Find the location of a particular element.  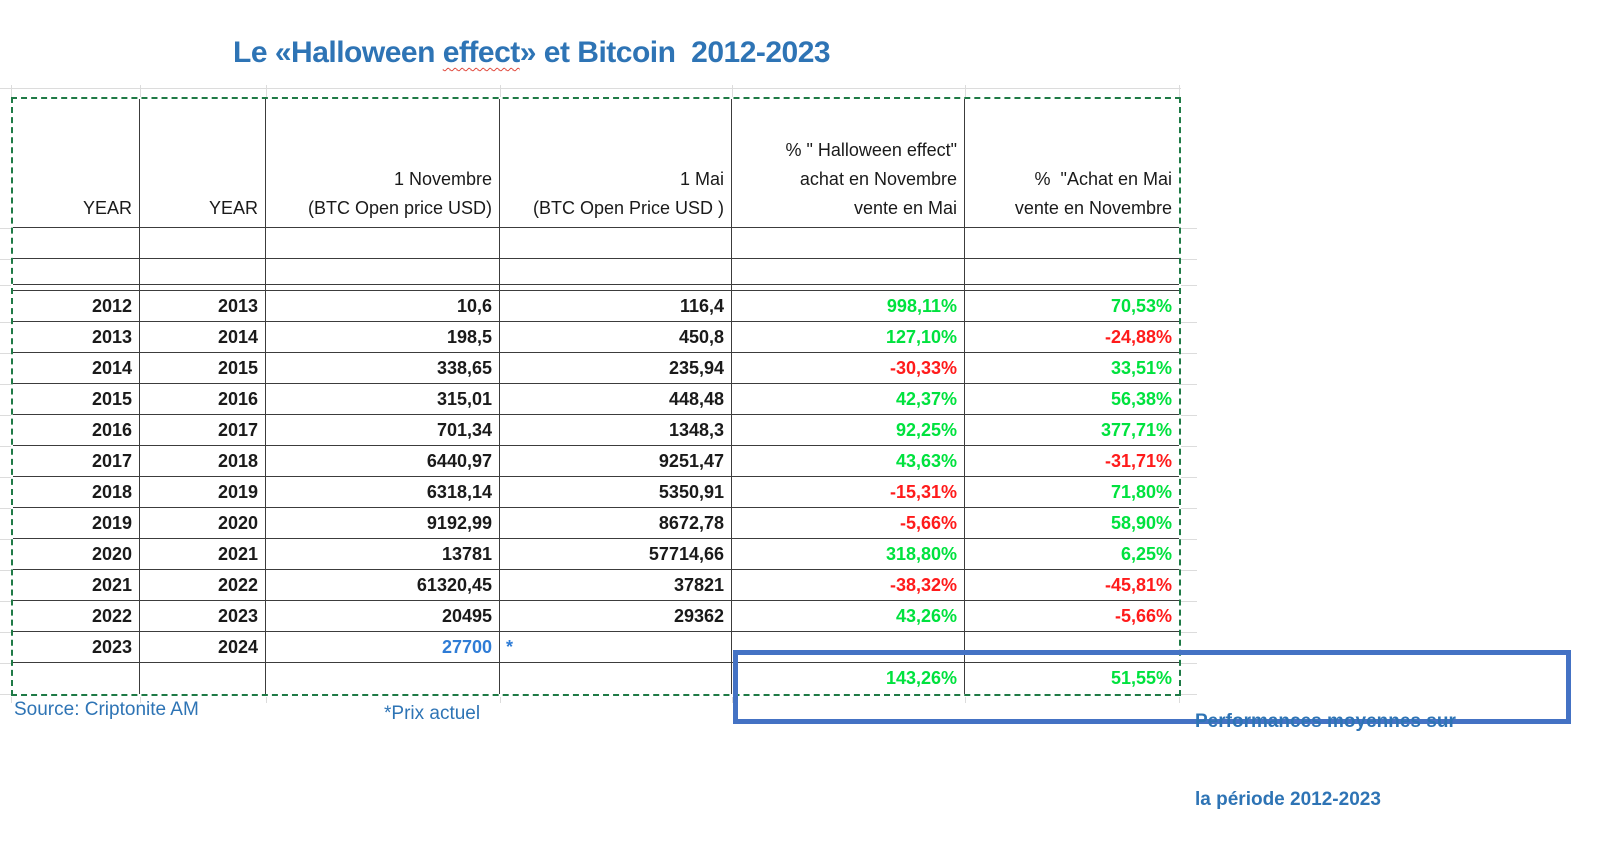

cell-nov-open: 61320,45 is located at coordinates (383, 585).